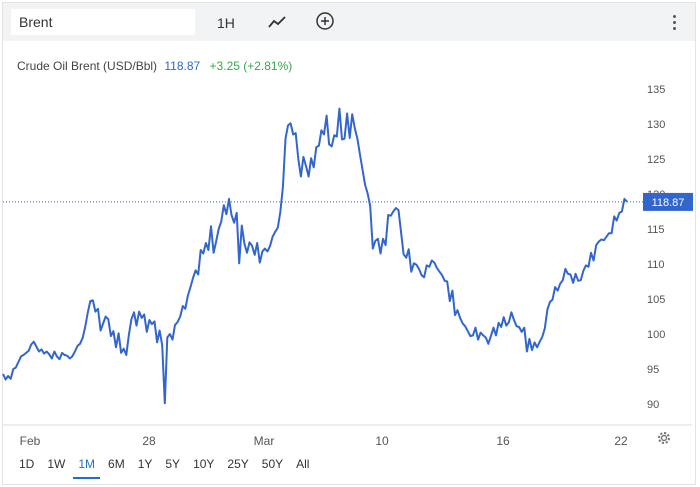  What do you see at coordinates (30, 441) in the screenshot?
I see `x-tick-label: Feb` at bounding box center [30, 441].